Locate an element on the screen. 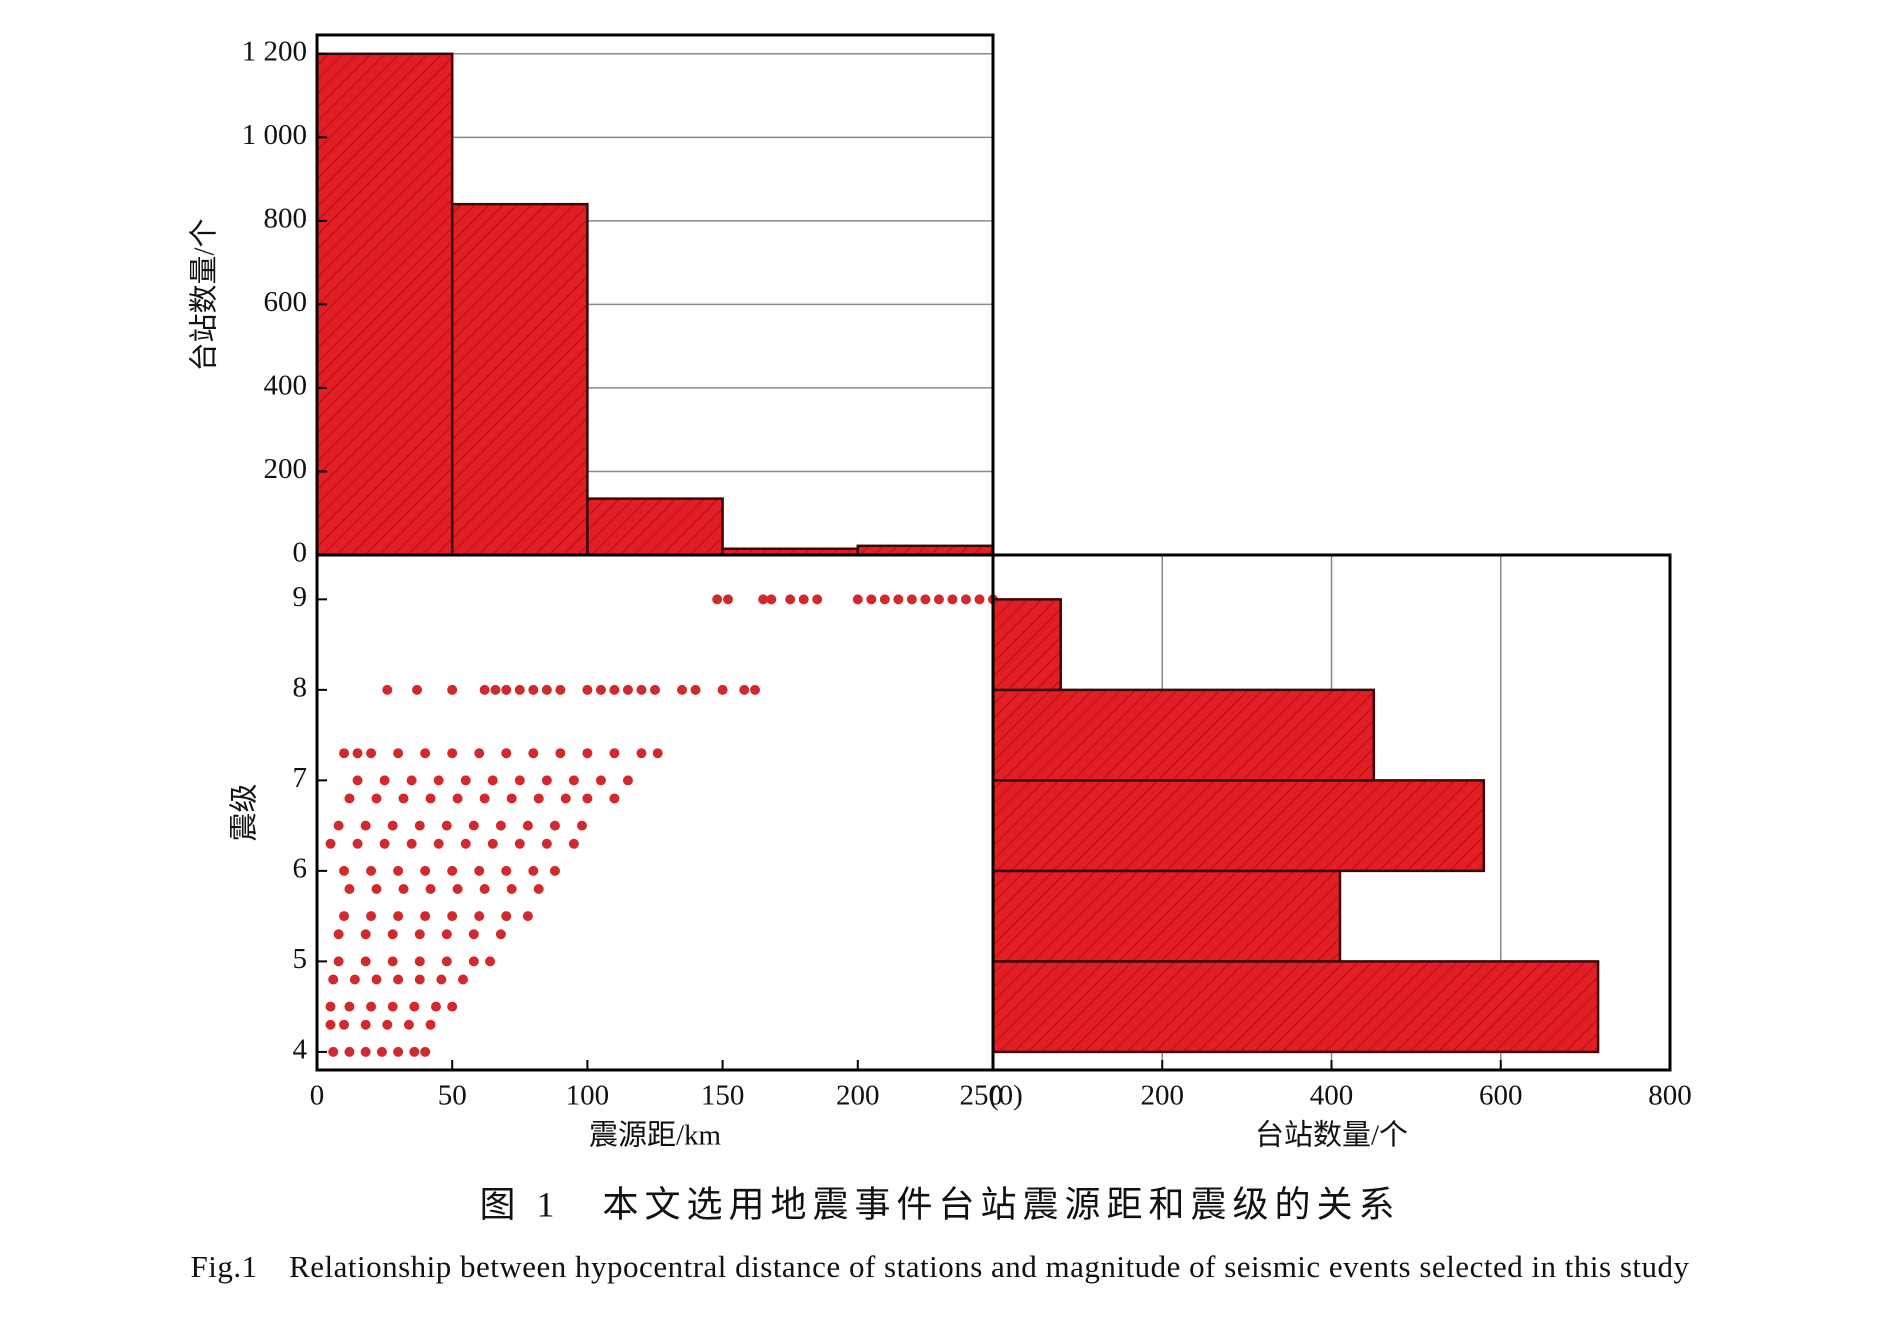  x-tick-label: 100 is located at coordinates (588, 1096).